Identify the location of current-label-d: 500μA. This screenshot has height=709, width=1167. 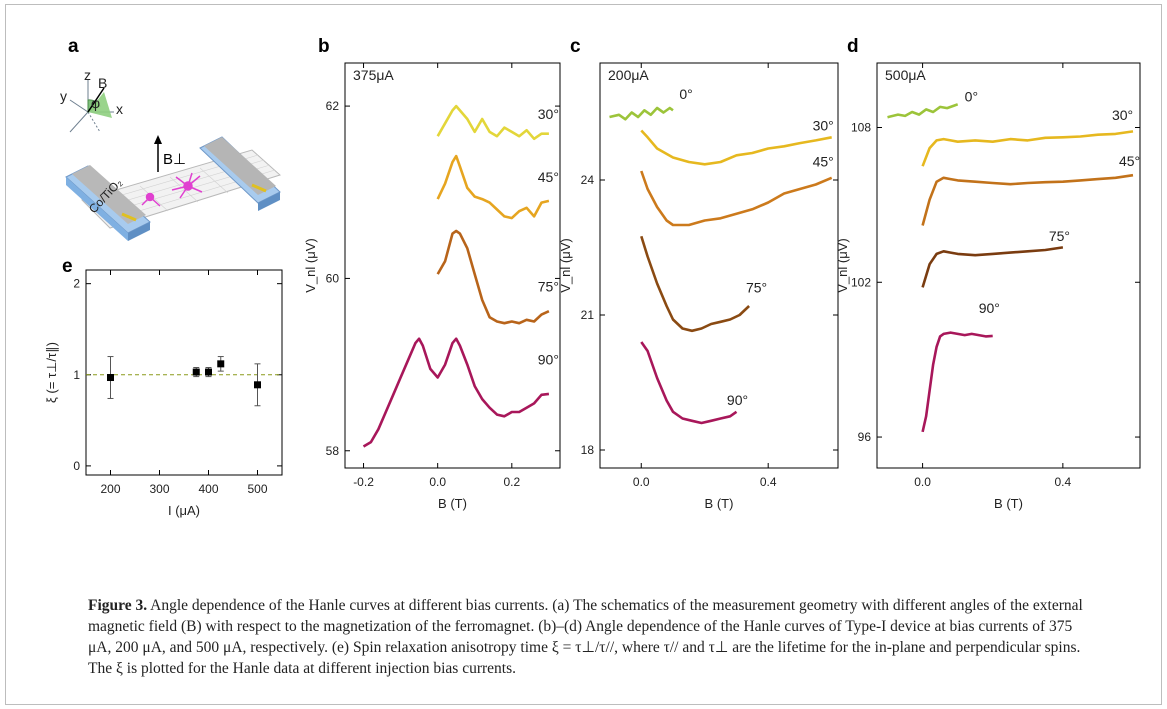
(905, 75).